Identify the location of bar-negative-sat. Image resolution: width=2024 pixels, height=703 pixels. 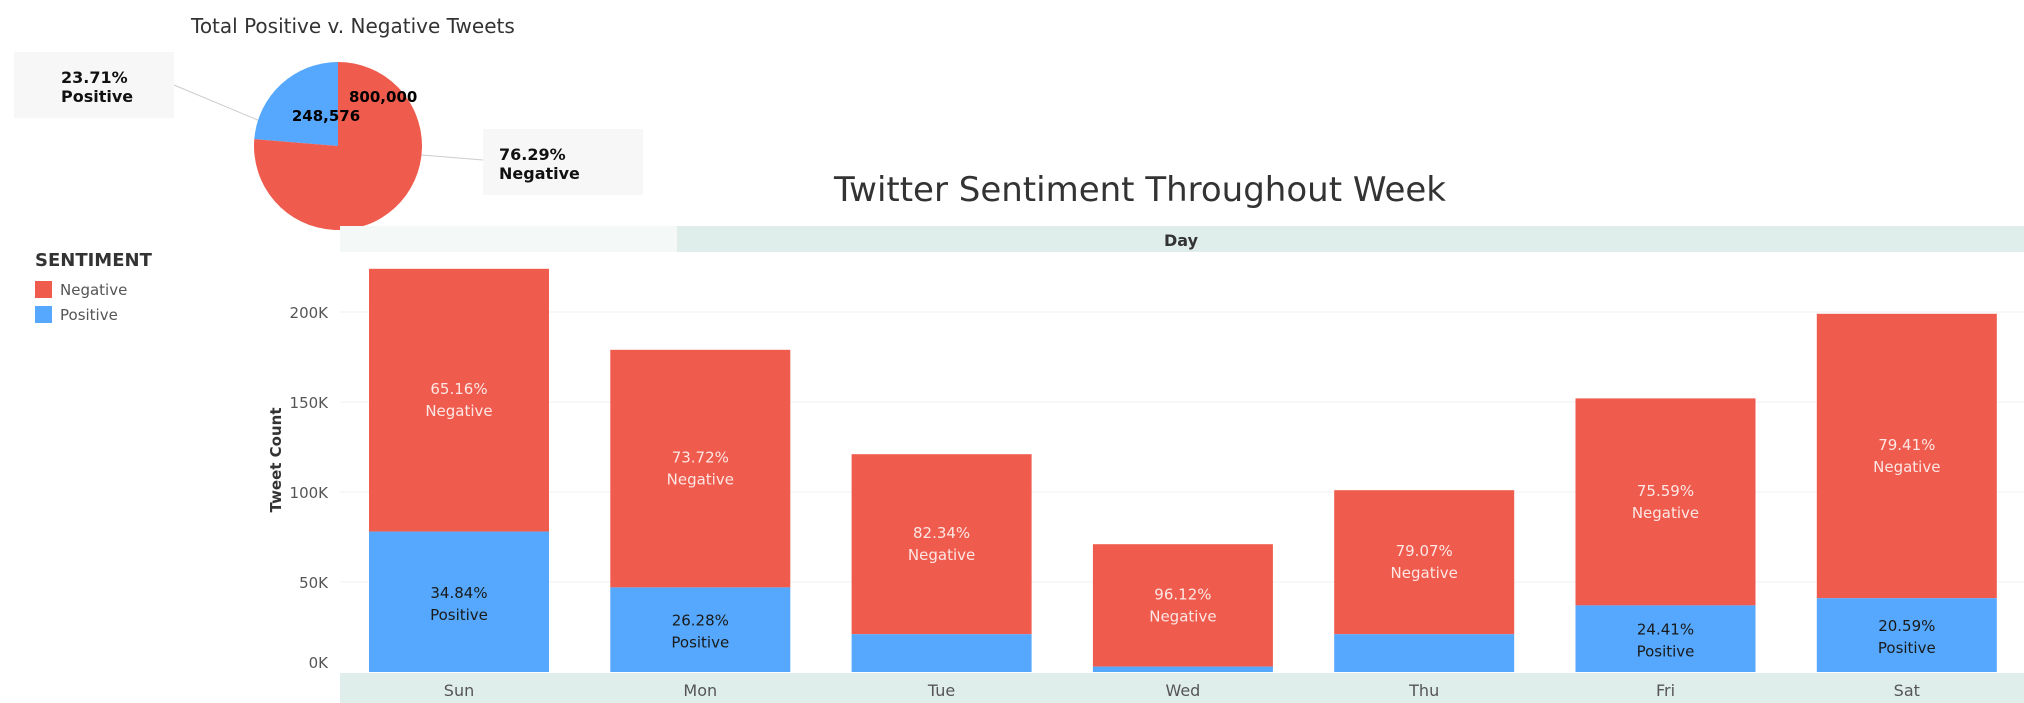
(1906, 456).